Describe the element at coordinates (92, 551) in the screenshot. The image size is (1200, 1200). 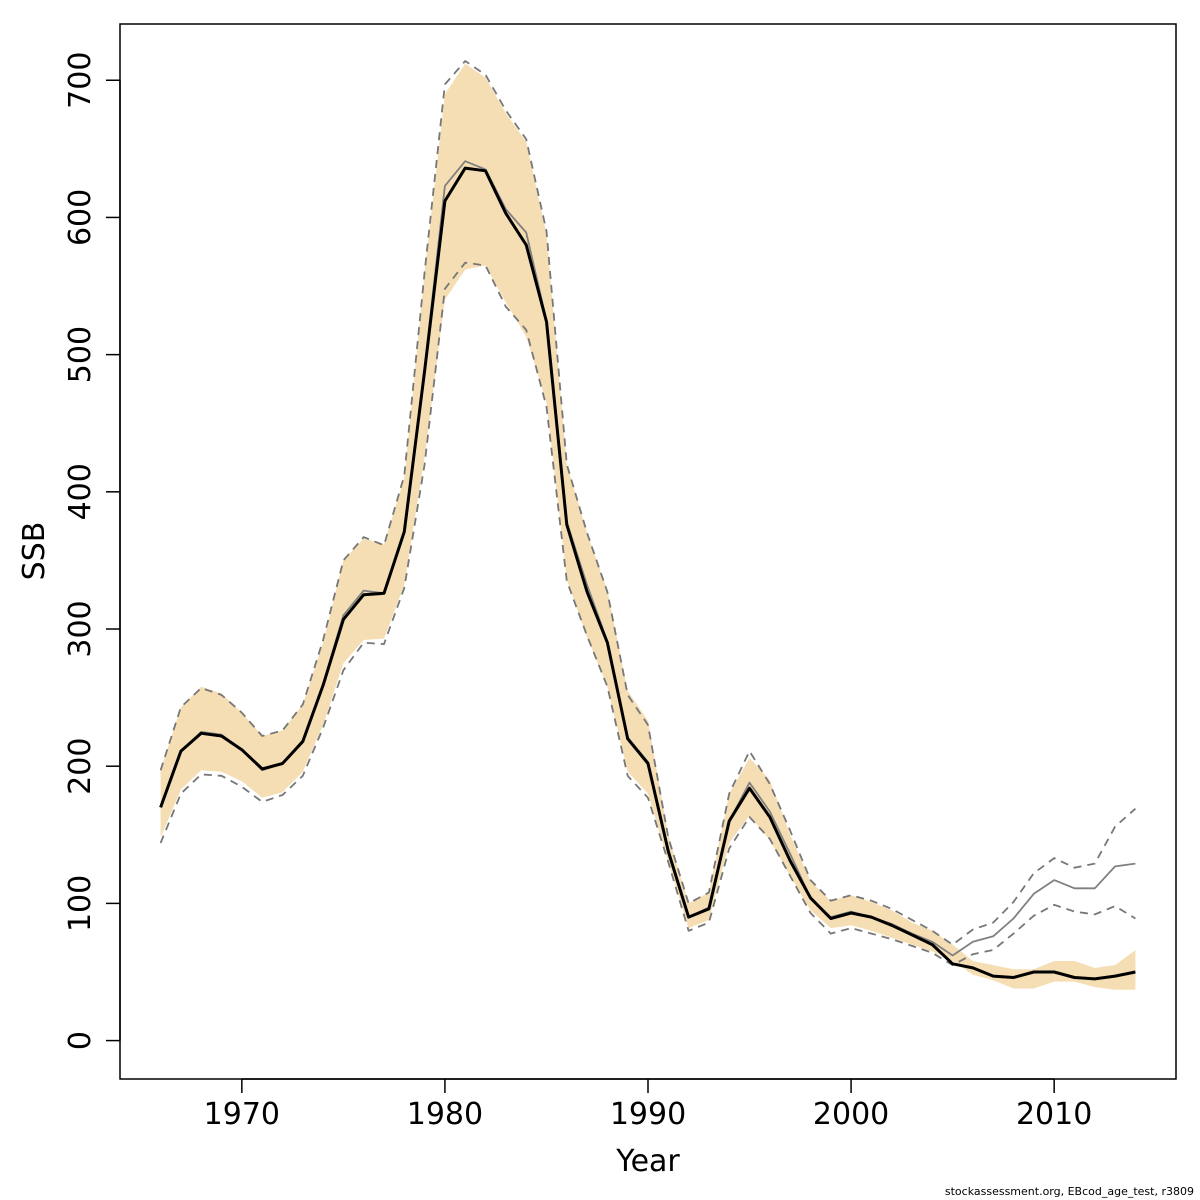
I see `y-axis: 0 100 200 300 400 500 600 700` at that location.